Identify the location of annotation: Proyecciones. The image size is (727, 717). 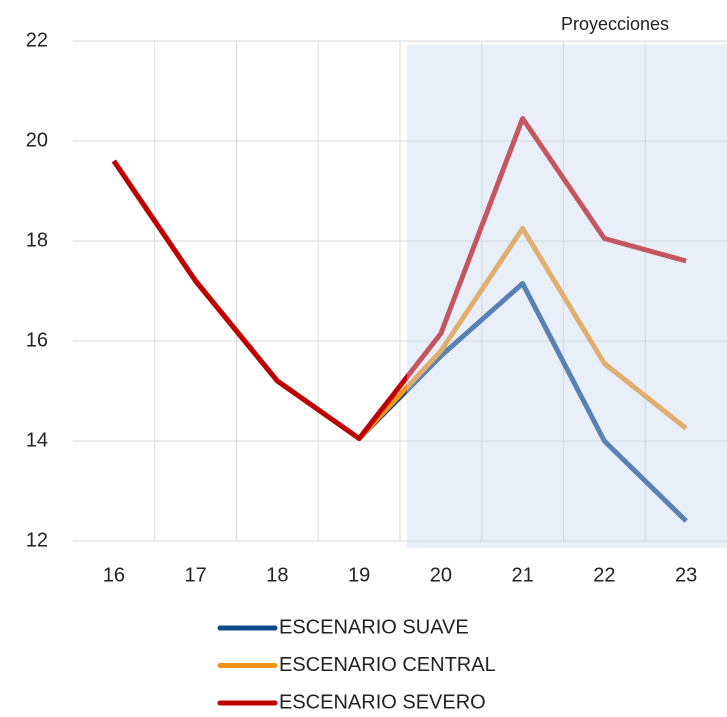
(615, 24).